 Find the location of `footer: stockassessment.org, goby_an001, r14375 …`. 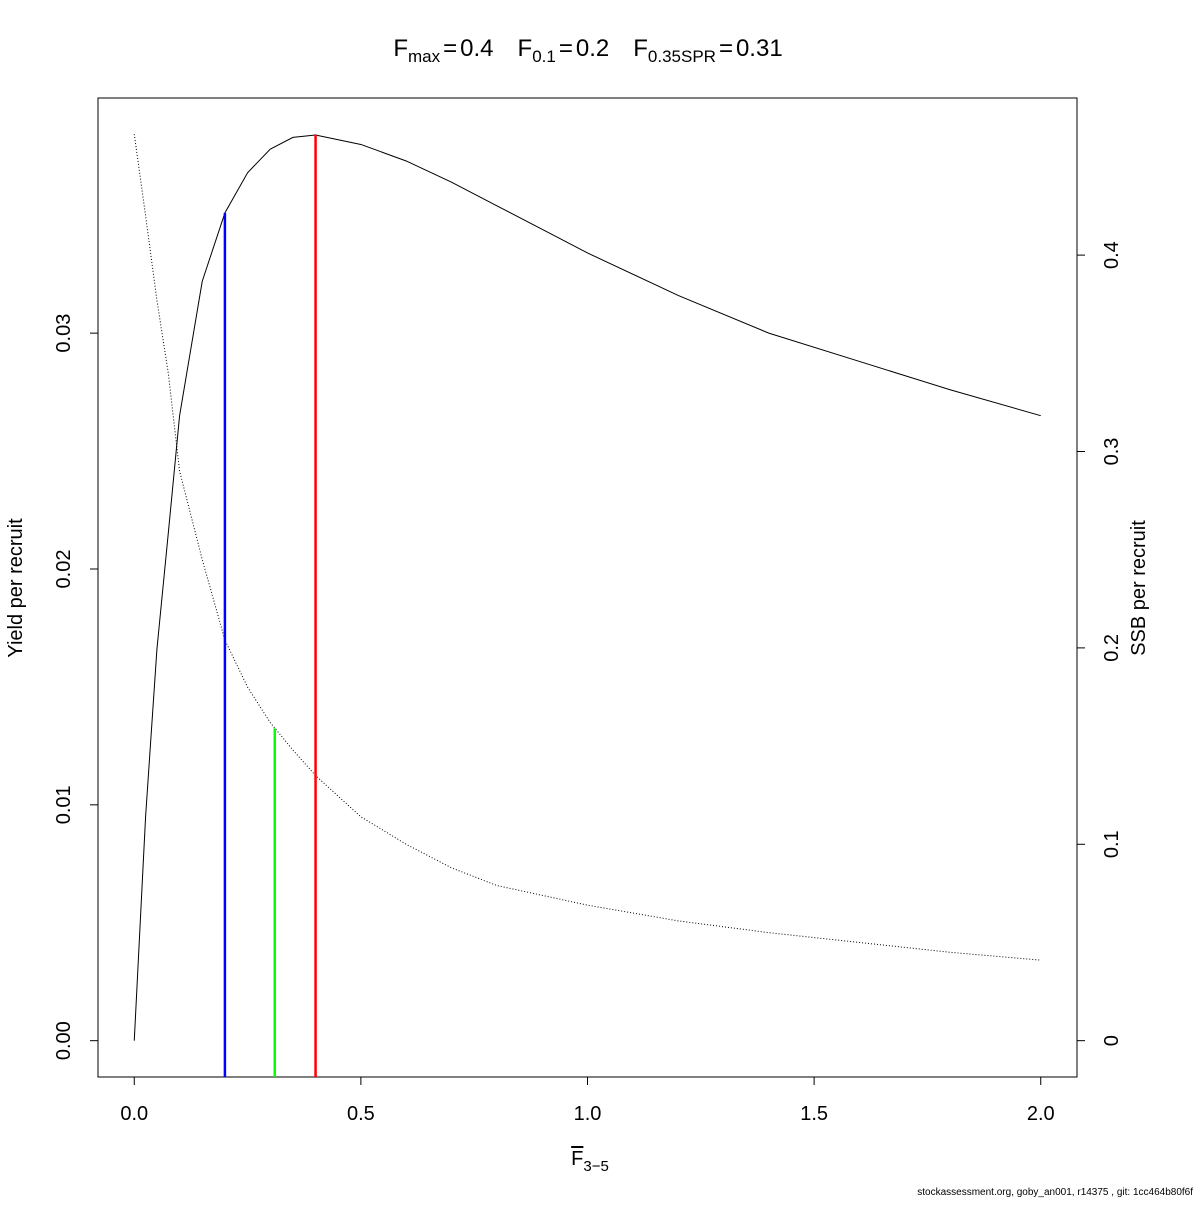

footer: stockassessment.org, goby_an001, r14375 … is located at coordinates (1055, 1192).